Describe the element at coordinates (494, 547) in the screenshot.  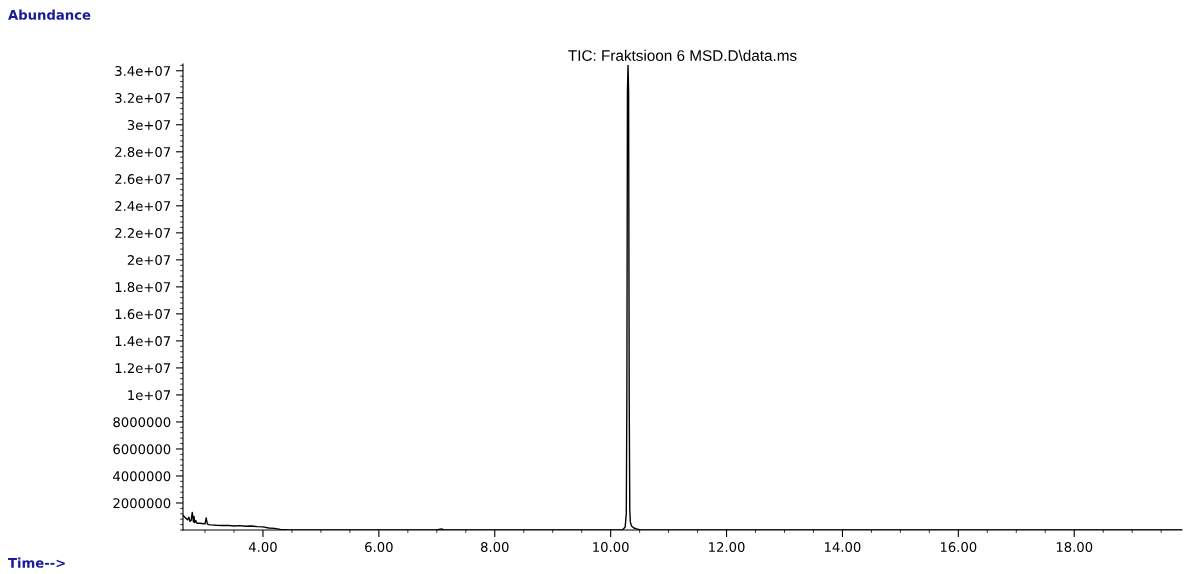
I see `x-tick-label: 8.00` at that location.